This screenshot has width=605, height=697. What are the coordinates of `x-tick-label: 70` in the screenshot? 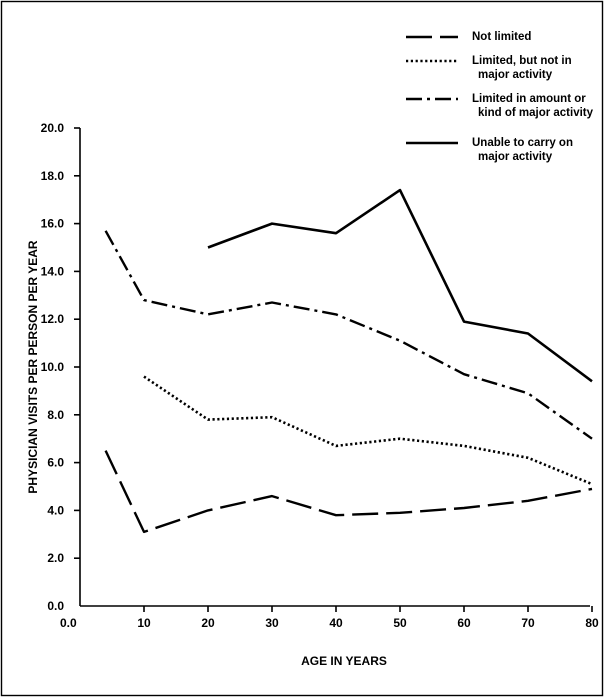 It's located at (528, 623).